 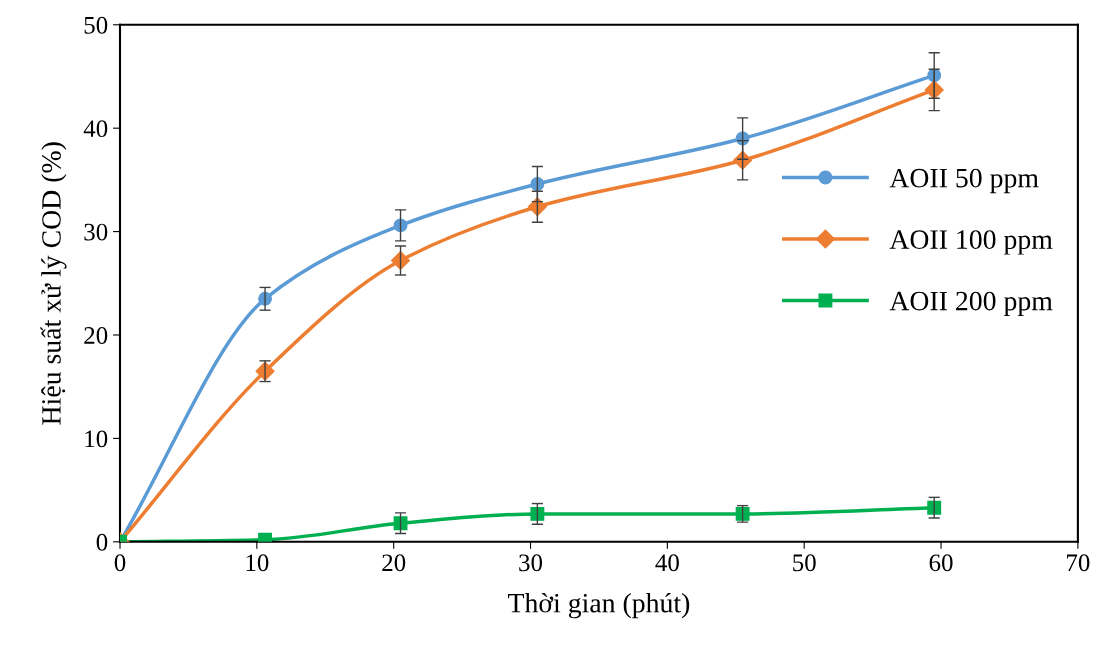 What do you see at coordinates (941, 563) in the screenshot?
I see `x-tick-label: 60` at bounding box center [941, 563].